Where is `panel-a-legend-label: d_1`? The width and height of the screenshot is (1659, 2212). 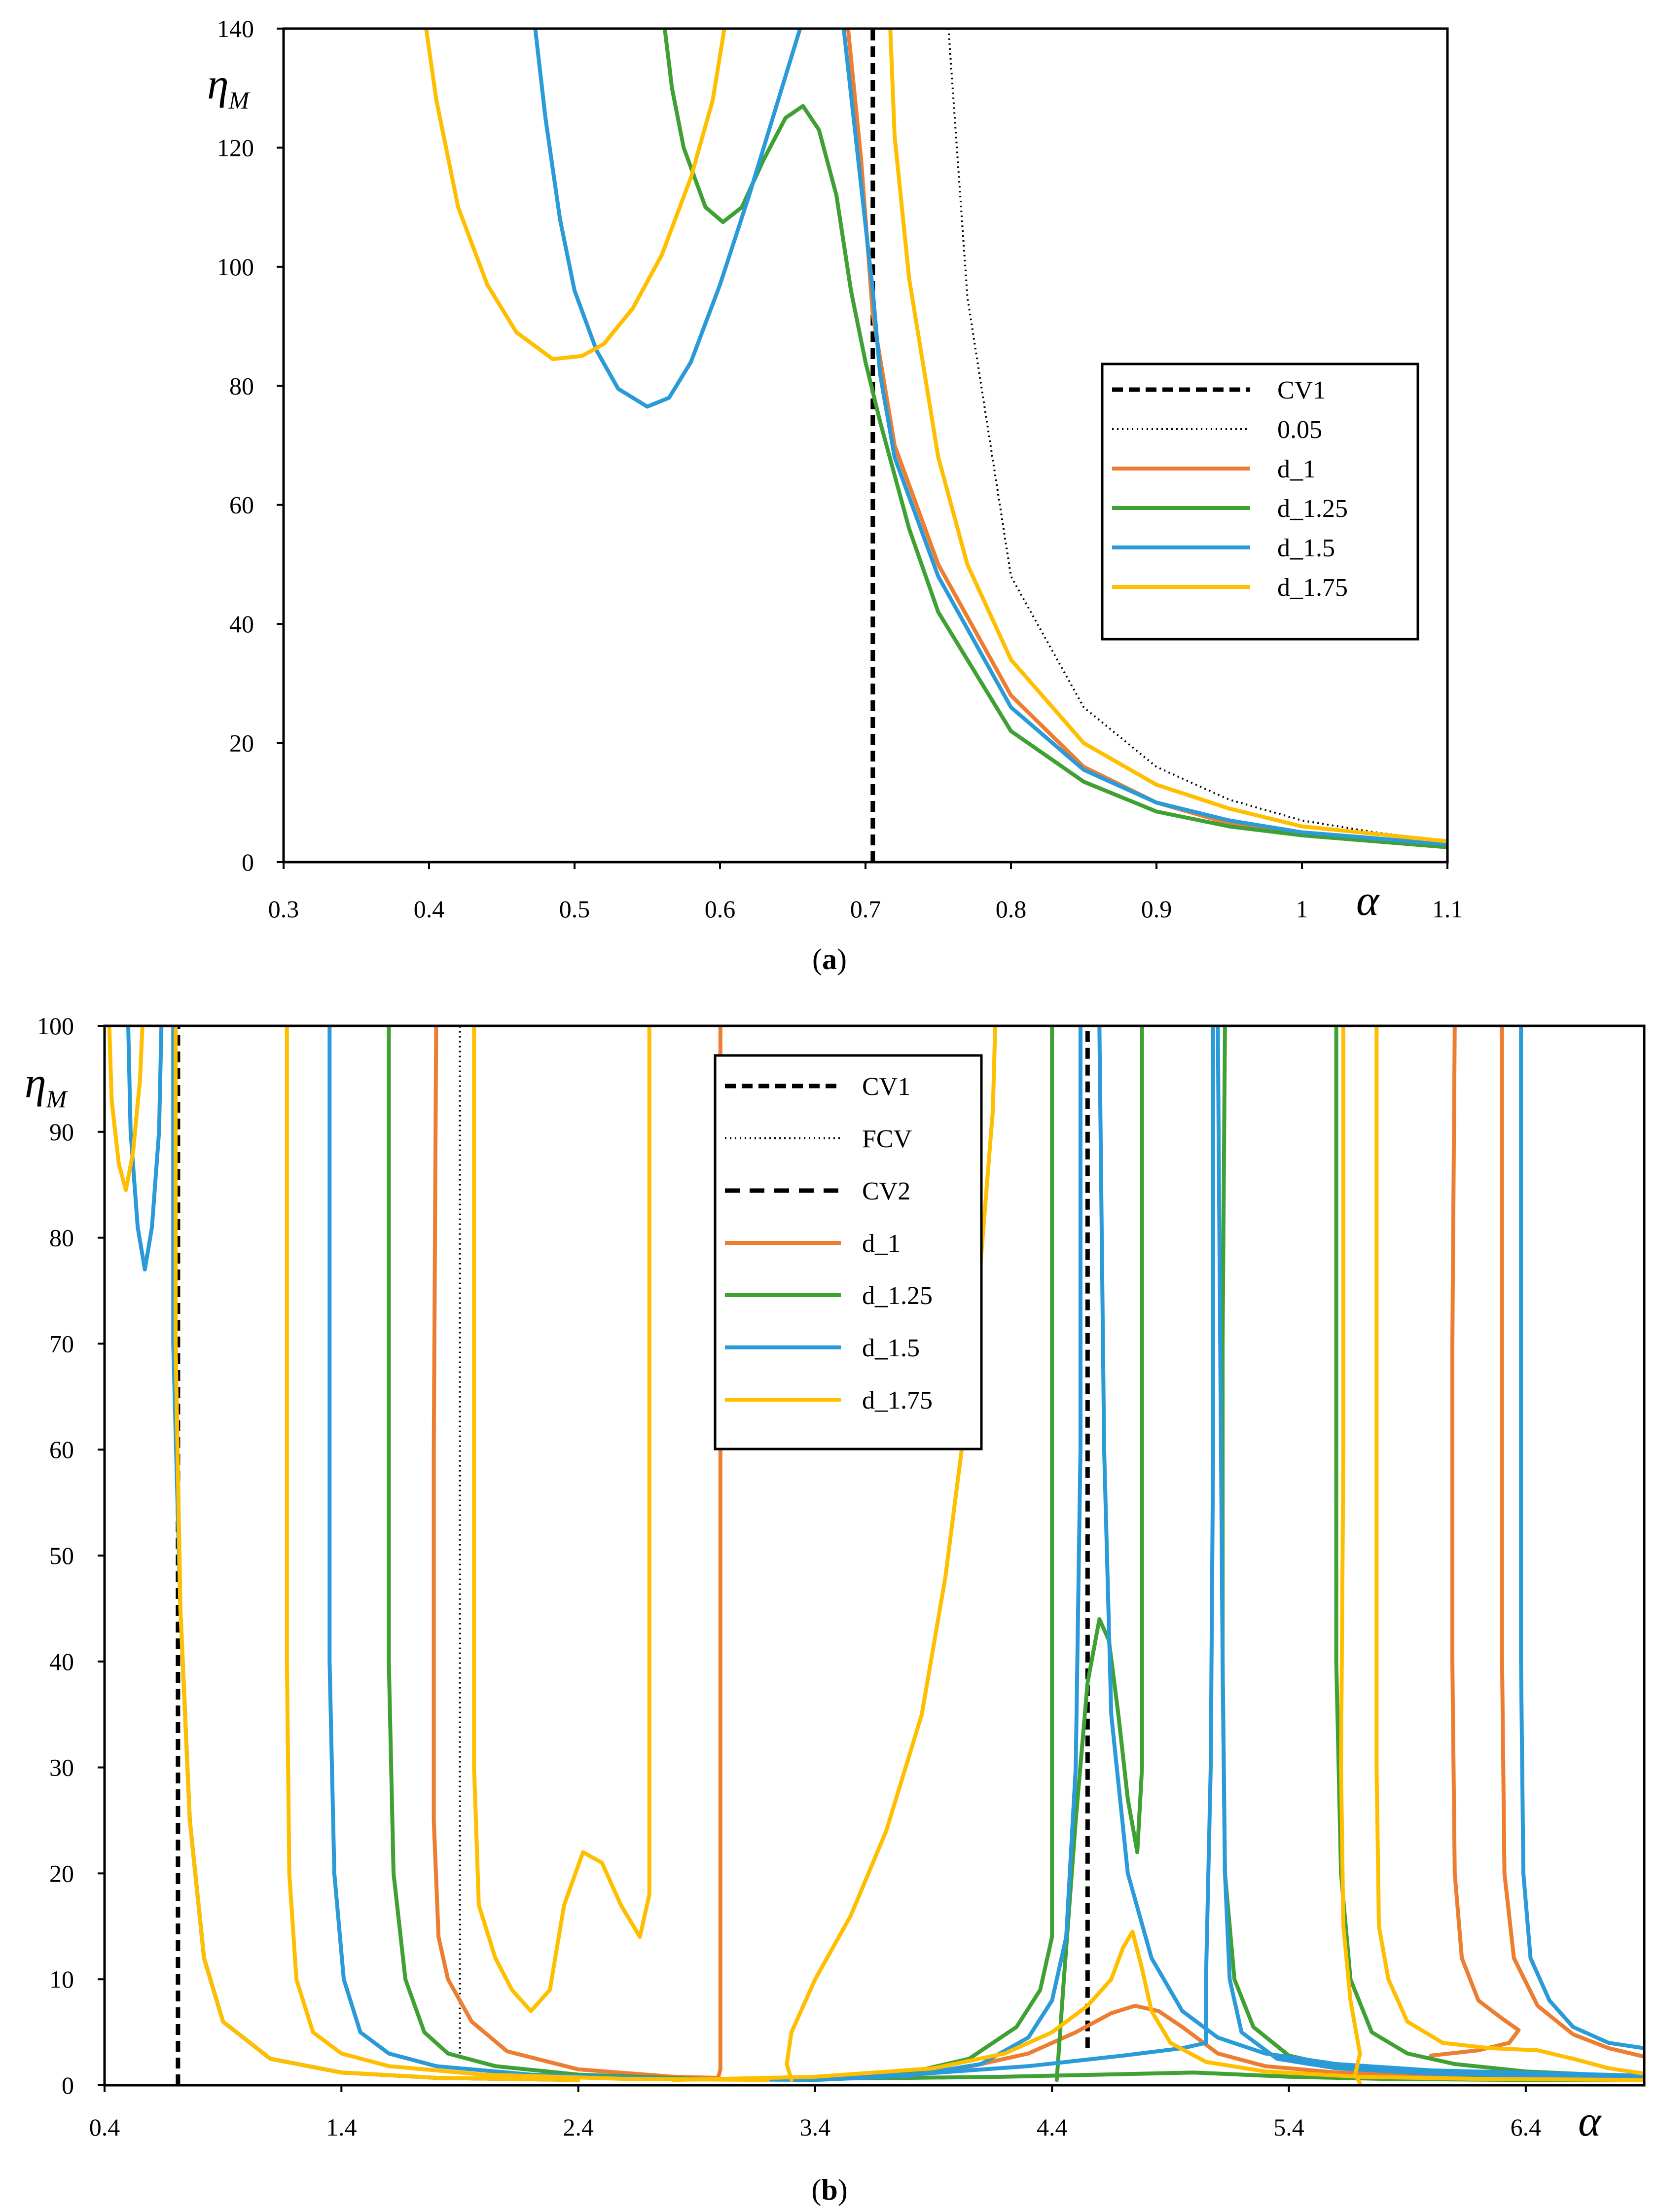 panel-a-legend-label: d_1 is located at coordinates (1296, 469).